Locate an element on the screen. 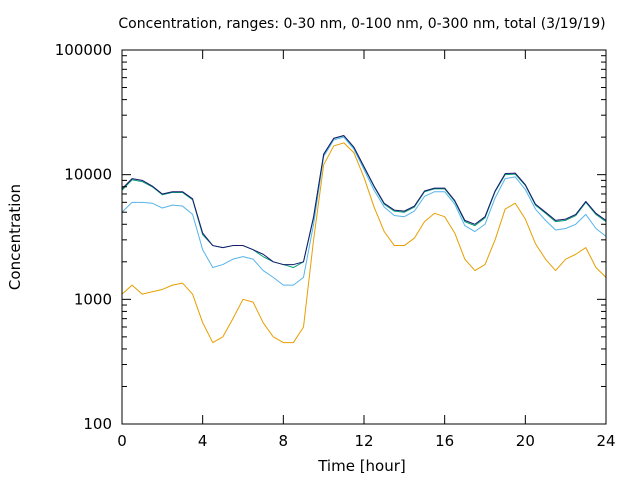 Image resolution: width=640 pixels, height=480 pixels. y-axis-label: Concentration is located at coordinates (15, 237).